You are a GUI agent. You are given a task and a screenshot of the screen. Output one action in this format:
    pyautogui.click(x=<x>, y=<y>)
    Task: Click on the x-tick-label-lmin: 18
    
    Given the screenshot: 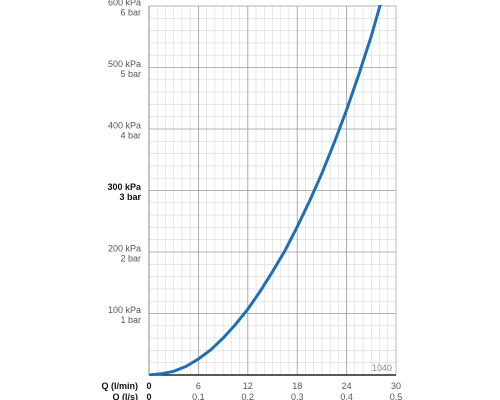 What is the action you would take?
    pyautogui.click(x=297, y=386)
    